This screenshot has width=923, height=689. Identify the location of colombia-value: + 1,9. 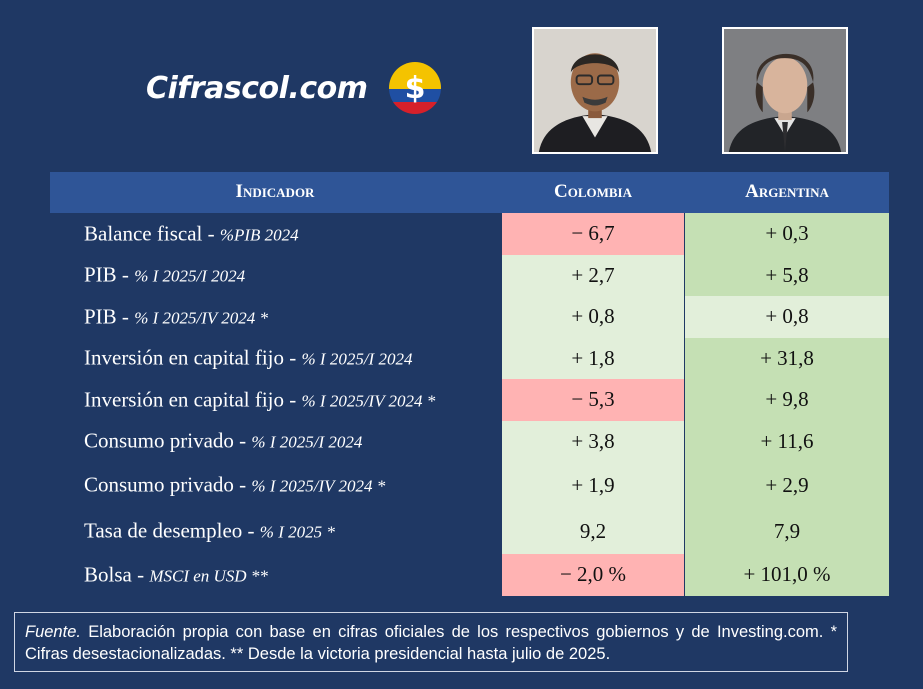
(593, 485).